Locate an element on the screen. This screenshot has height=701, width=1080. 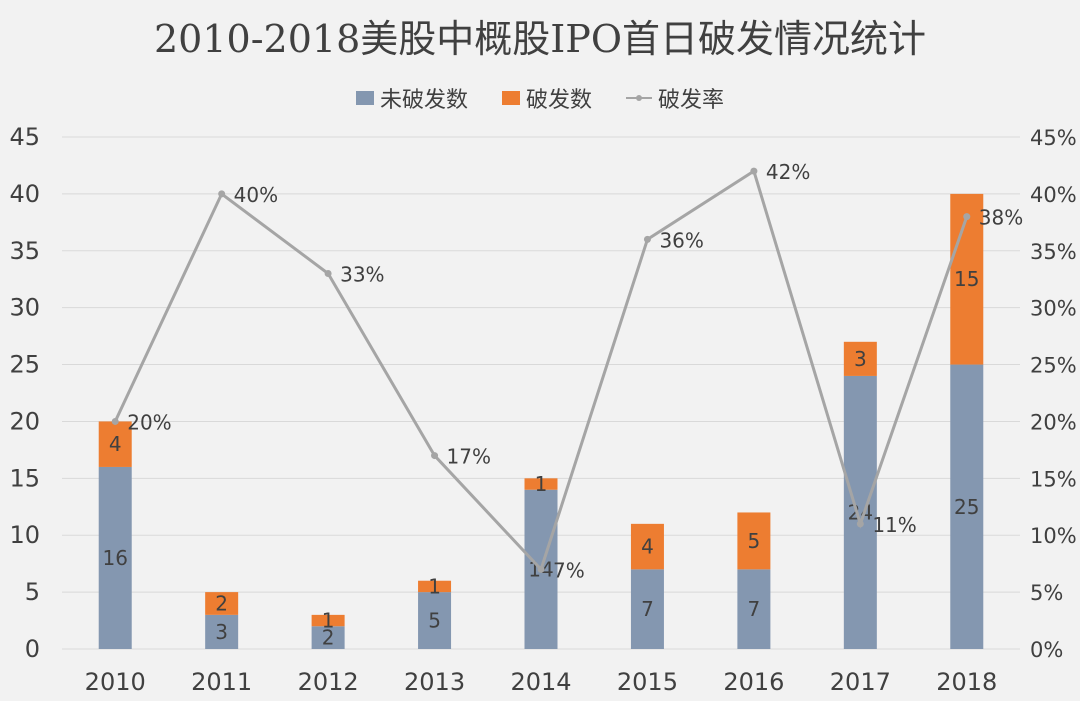
y-right-tick-label: 35% is located at coordinates (1053, 252).